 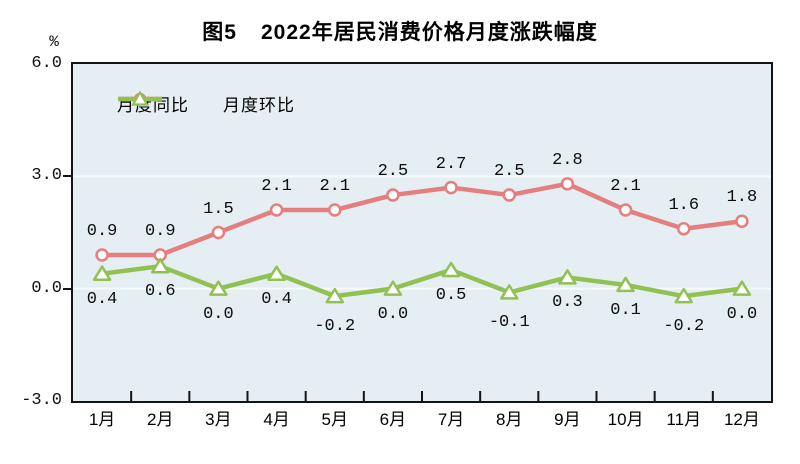 I want to click on x-axis-label: 4月, so click(x=276, y=419).